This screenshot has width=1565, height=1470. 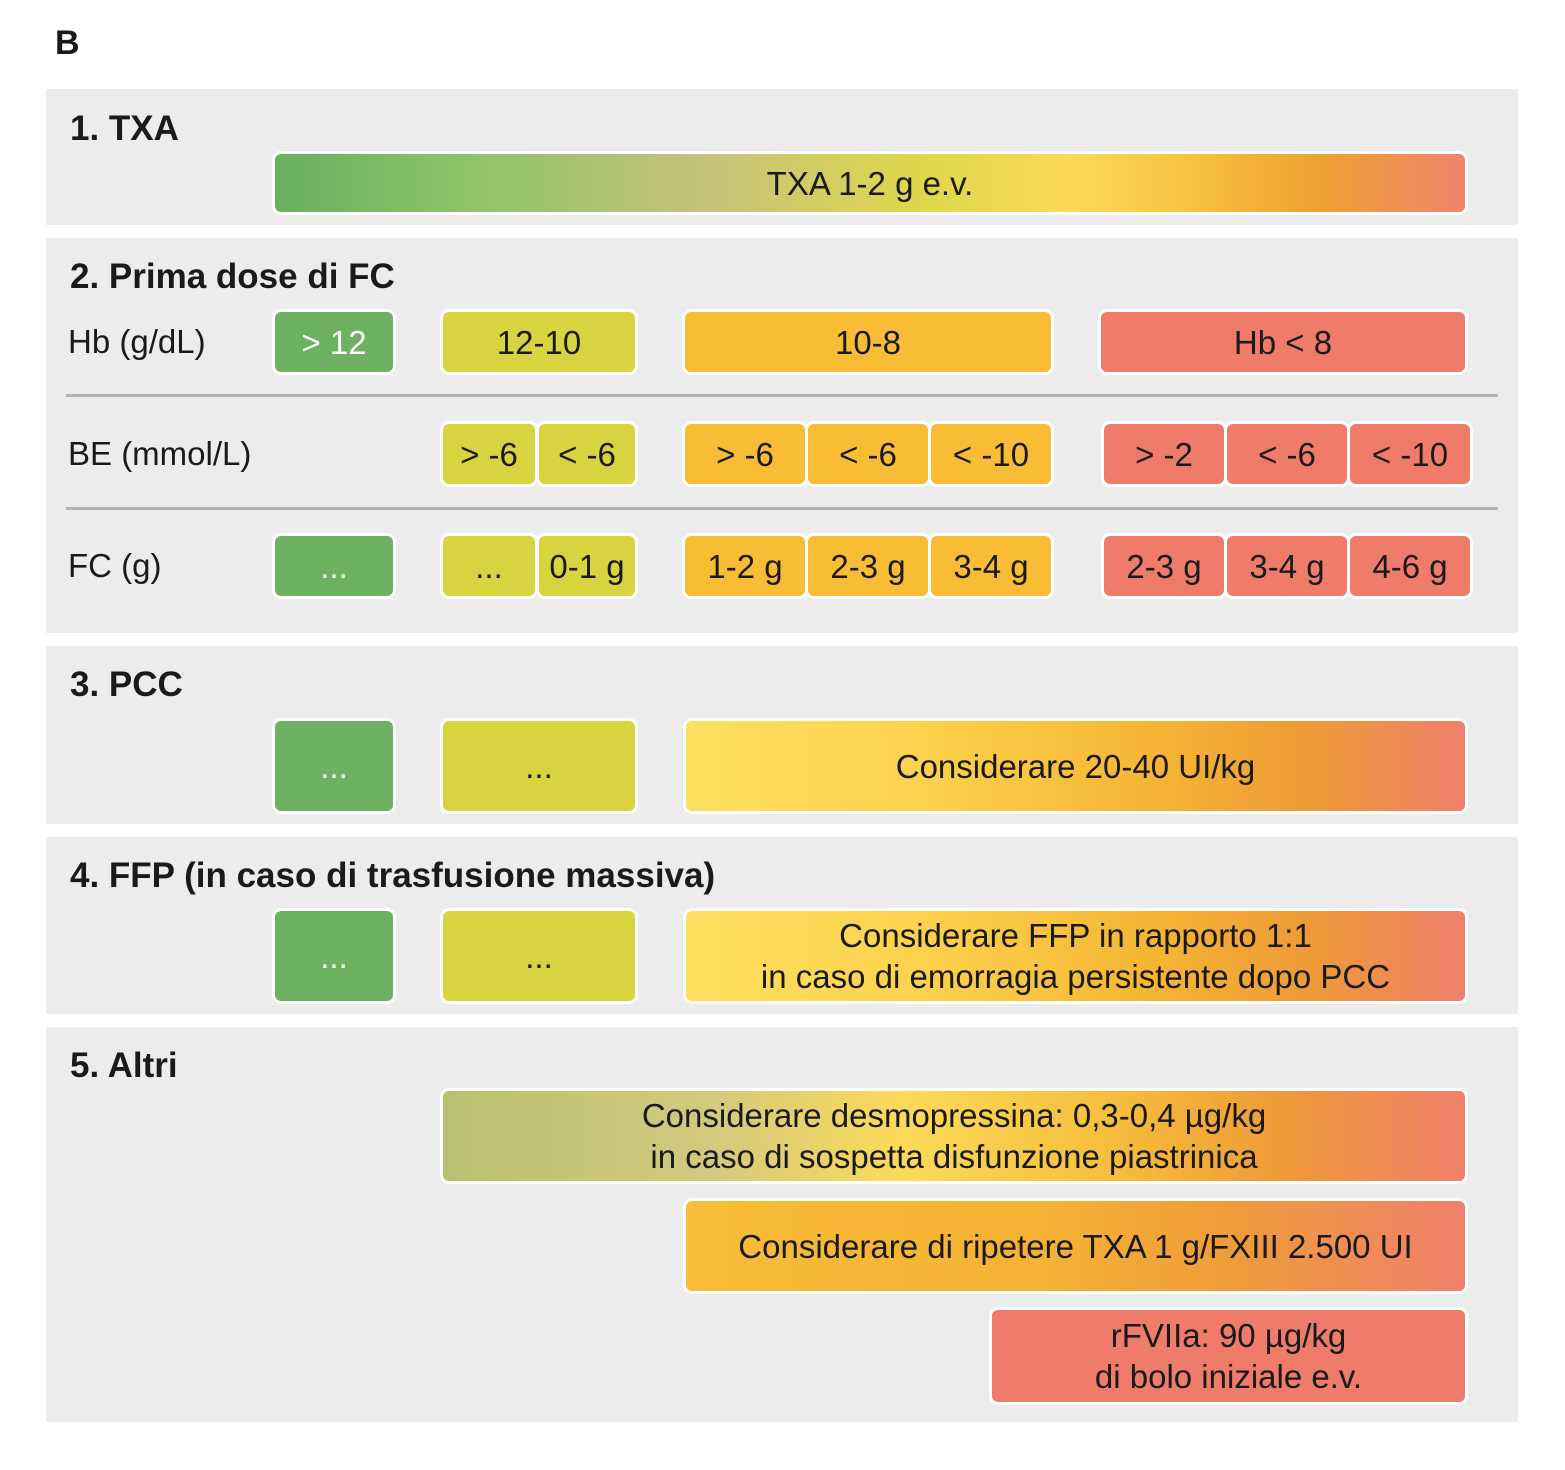 What do you see at coordinates (1287, 454) in the screenshot?
I see `be-red-lt-6: < -6` at bounding box center [1287, 454].